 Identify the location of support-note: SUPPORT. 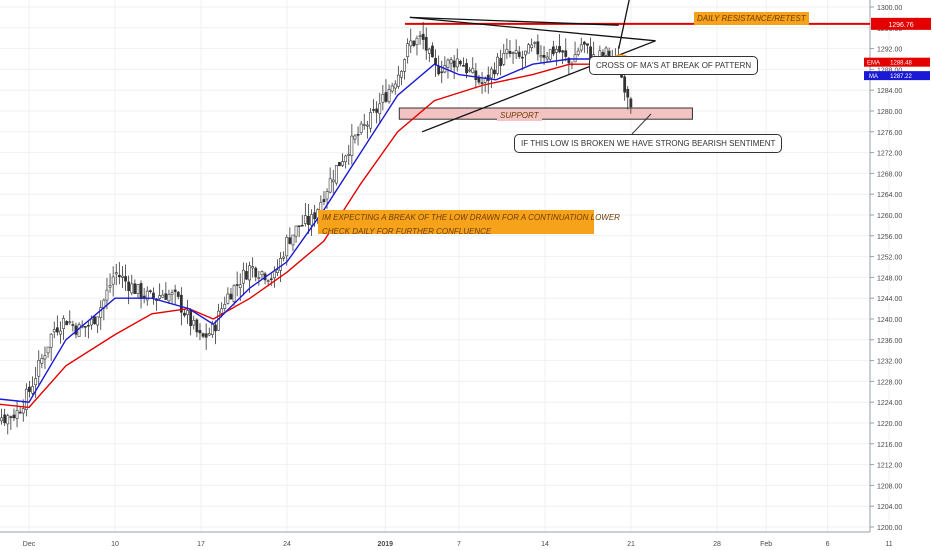
(519, 115).